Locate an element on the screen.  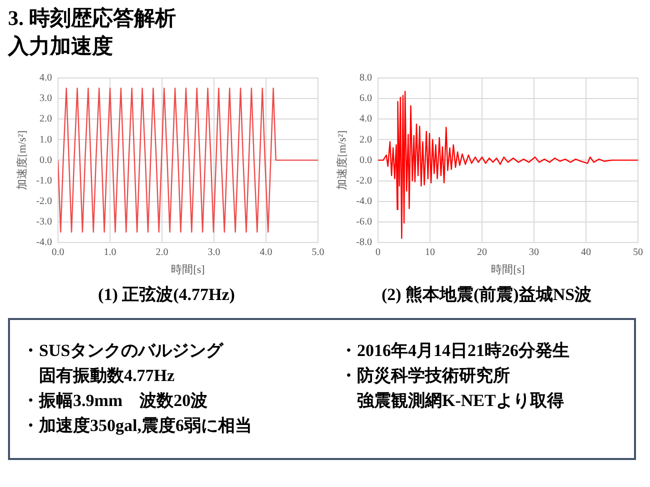
x-tick-label: 3.0 is located at coordinates (214, 252).